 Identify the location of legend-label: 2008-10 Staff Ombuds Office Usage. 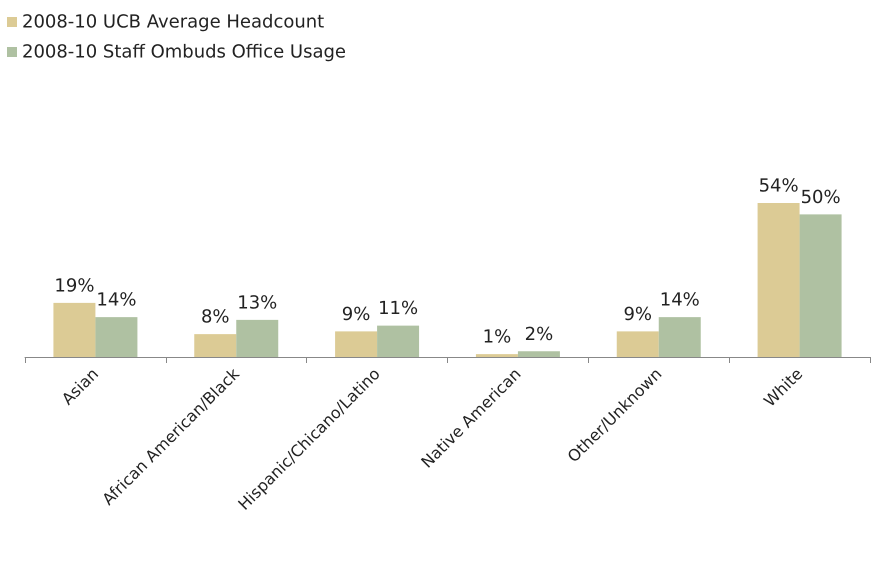
(184, 52).